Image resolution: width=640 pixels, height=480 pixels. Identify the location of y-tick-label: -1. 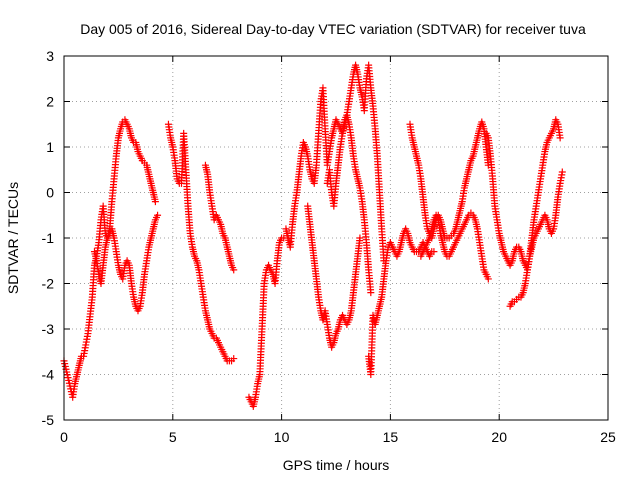
(48, 238).